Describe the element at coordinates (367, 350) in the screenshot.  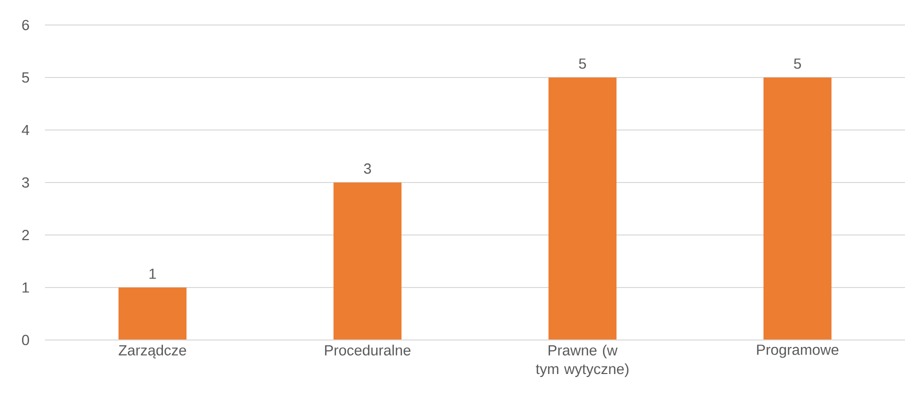
I see `x-tick-label: Proceduralne` at that location.